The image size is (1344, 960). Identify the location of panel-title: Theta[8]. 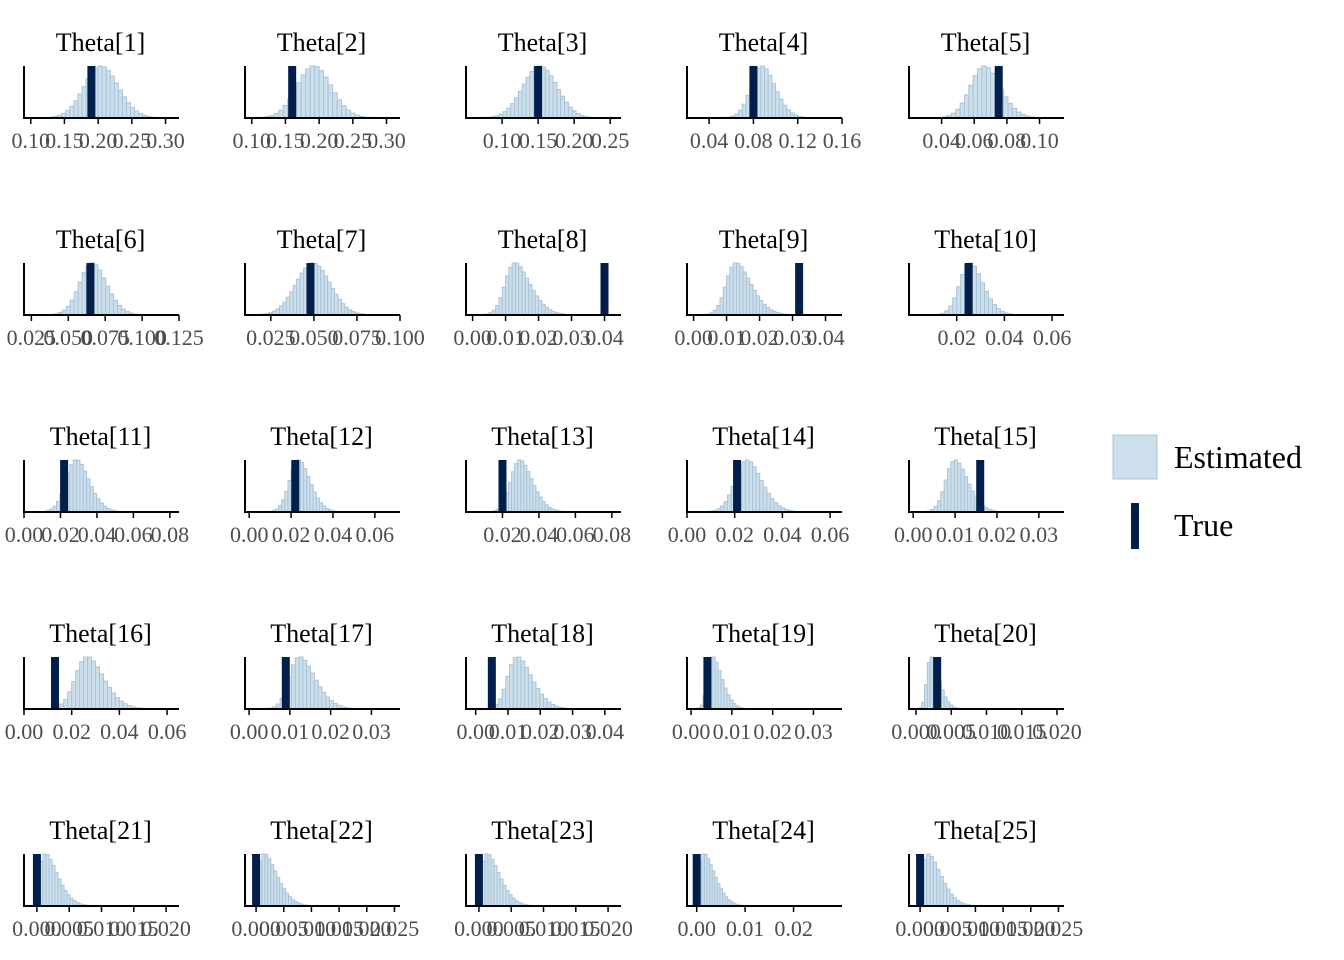
(543, 239).